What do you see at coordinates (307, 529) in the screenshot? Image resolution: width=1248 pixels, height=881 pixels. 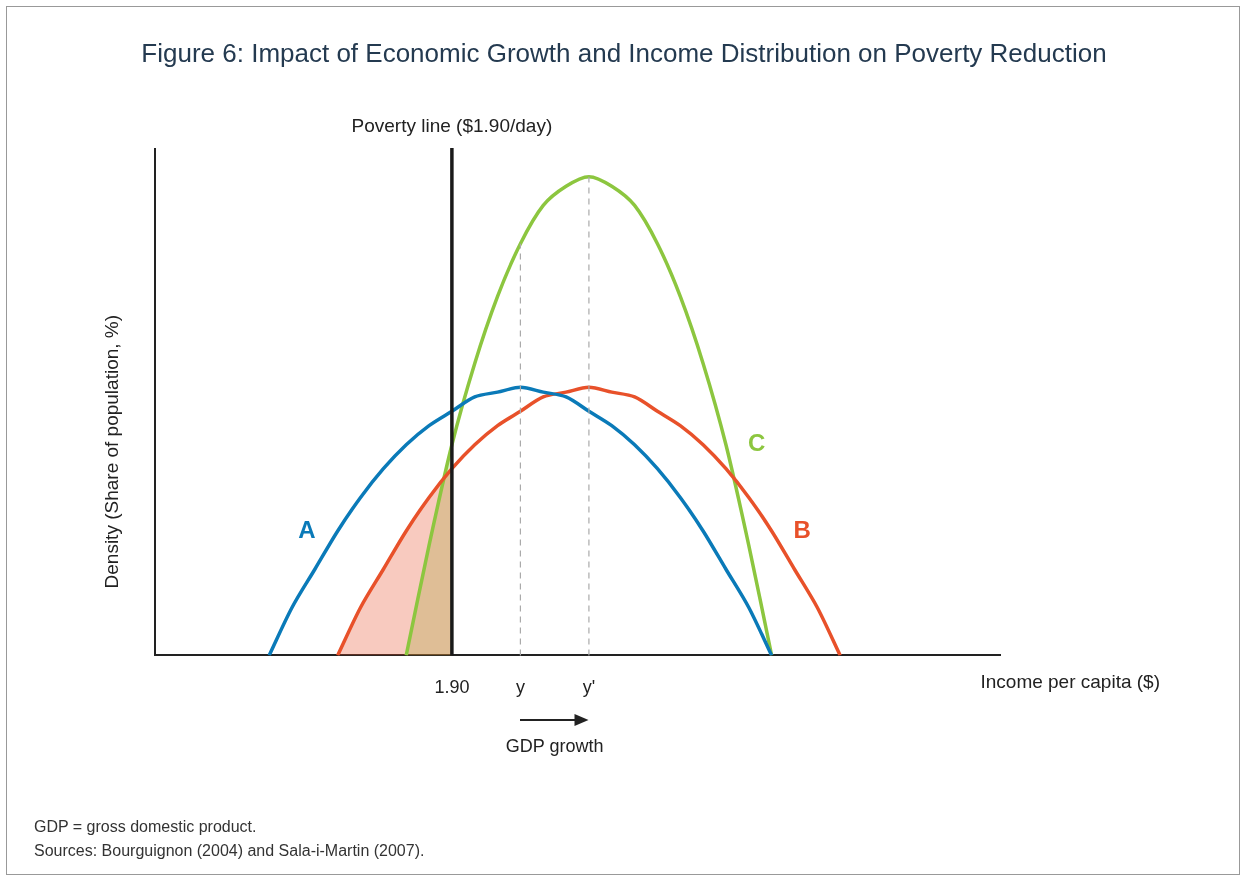 I see `series-label: A` at bounding box center [307, 529].